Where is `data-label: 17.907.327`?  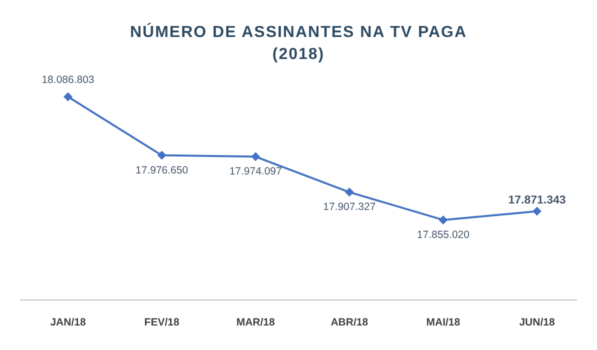
data-label: 17.907.327 is located at coordinates (349, 207).